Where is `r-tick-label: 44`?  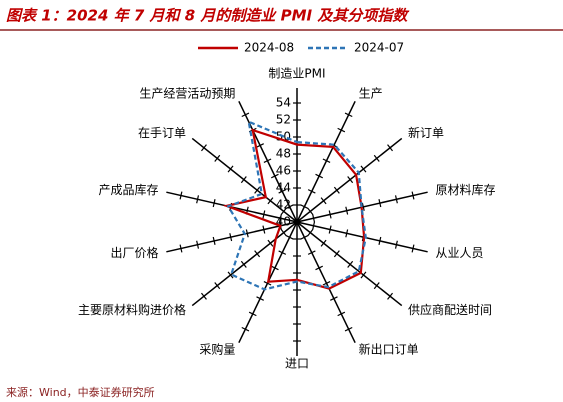 r-tick-label: 44 is located at coordinates (283, 188).